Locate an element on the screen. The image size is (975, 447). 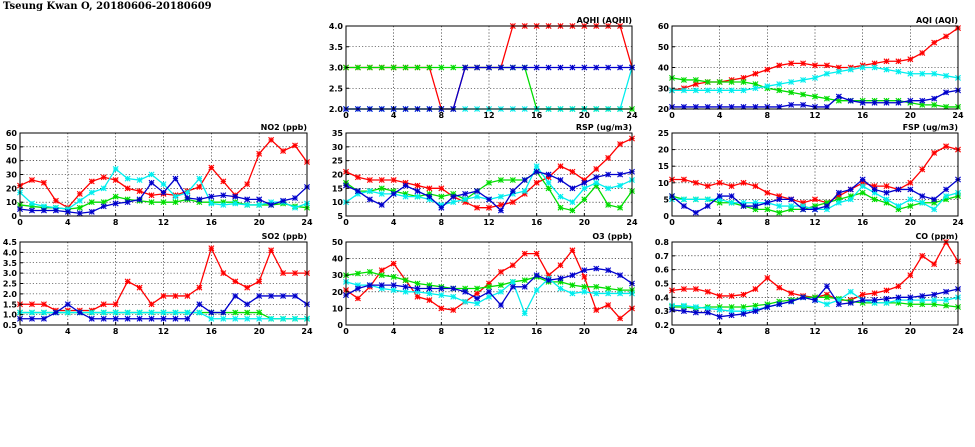
y-tick-label: 10 is located at coordinates (12, 202).